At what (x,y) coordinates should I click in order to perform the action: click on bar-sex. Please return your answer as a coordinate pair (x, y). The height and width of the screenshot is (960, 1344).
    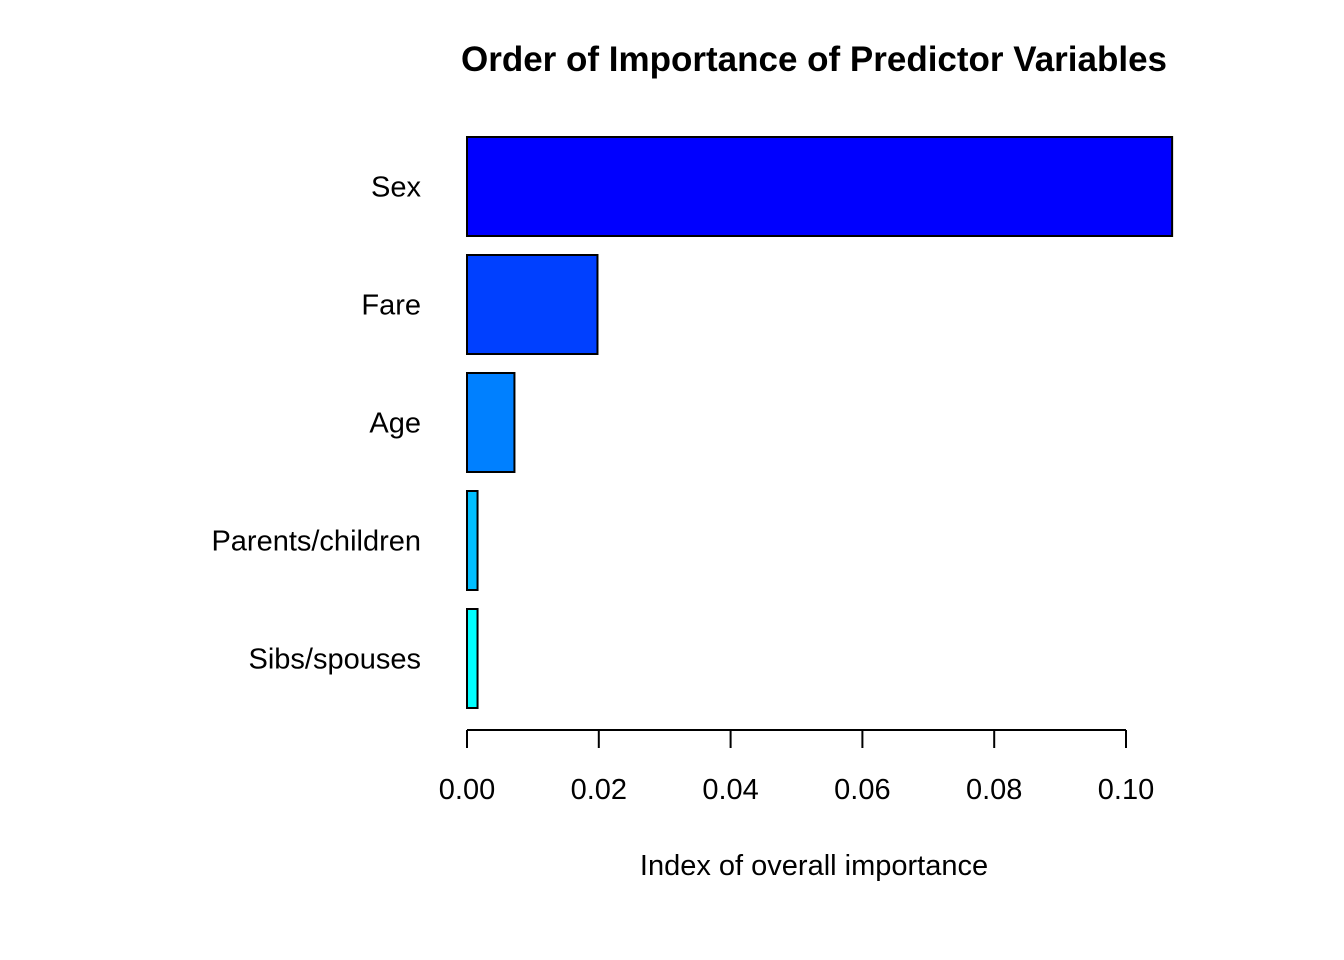
    Looking at the image, I should click on (820, 186).